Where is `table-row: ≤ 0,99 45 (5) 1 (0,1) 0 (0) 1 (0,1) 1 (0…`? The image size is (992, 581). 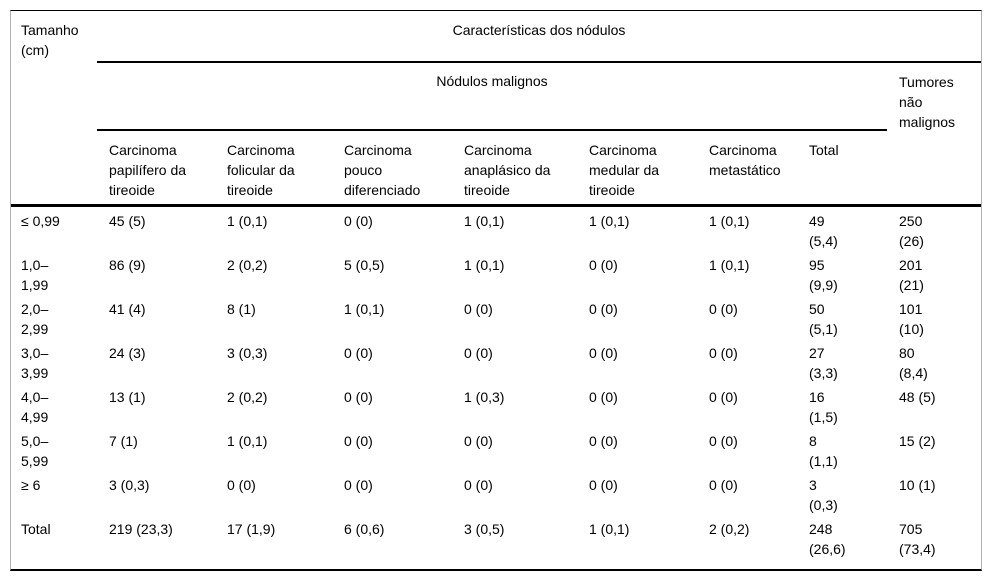 table-row: ≤ 0,99 45 (5) 1 (0,1) 0 (0) 1 (0,1) 1 (0… is located at coordinates (496, 228).